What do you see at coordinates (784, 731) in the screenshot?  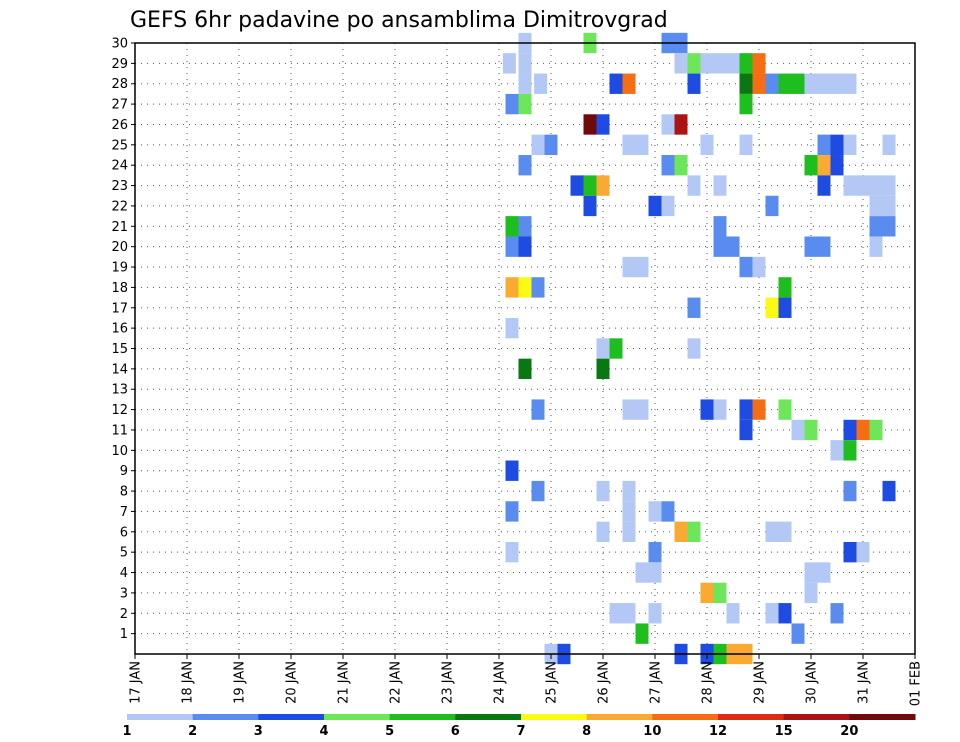 I see `colorbar-label: 15` at bounding box center [784, 731].